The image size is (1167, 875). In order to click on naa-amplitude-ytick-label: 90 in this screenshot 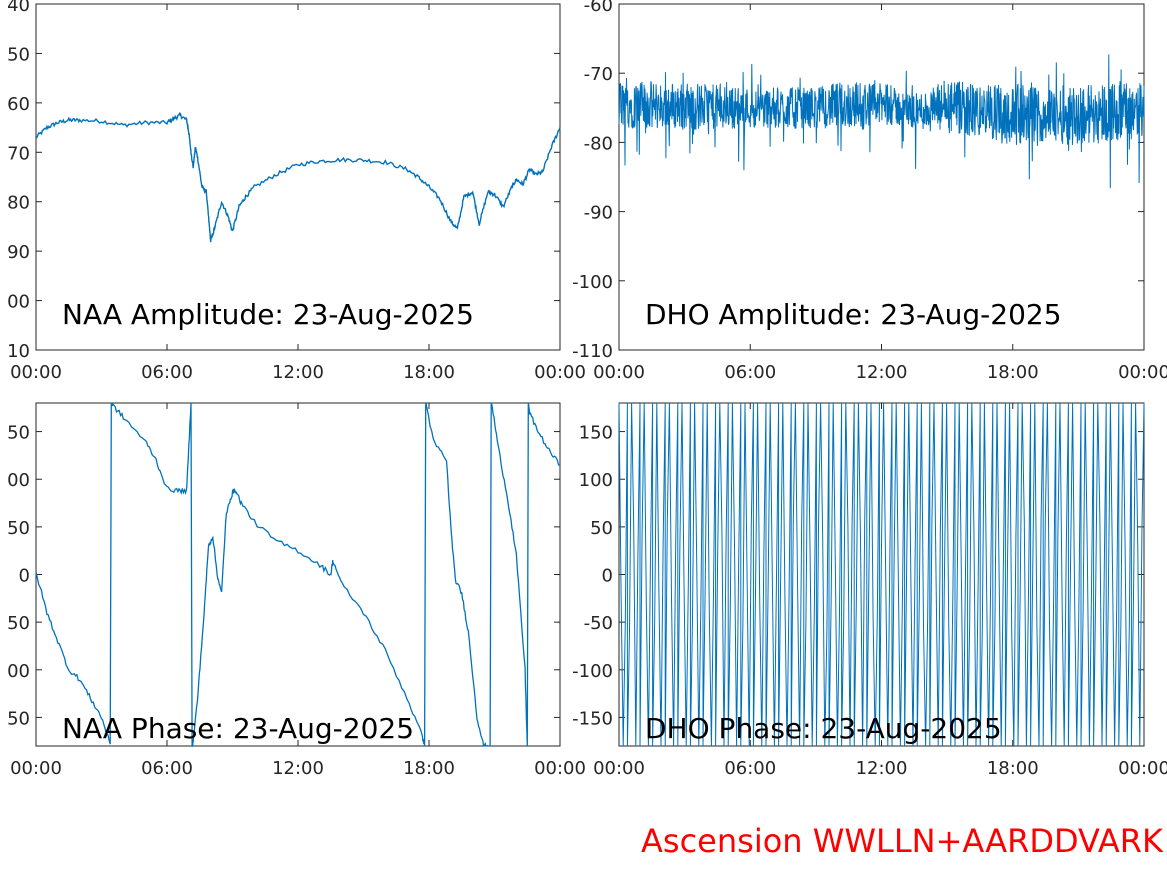, I will do `click(18, 252)`.